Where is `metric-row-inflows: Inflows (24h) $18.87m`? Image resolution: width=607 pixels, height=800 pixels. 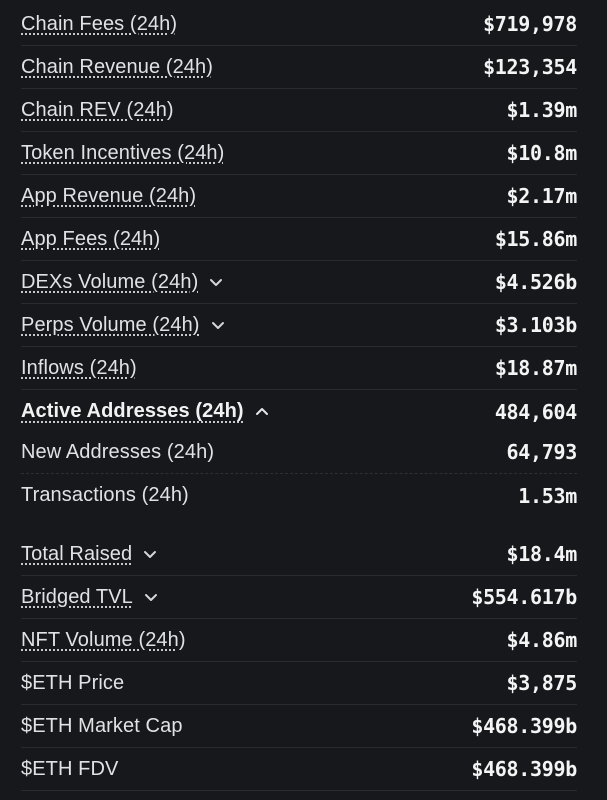 metric-row-inflows: Inflows (24h) $18.87m is located at coordinates (299, 368).